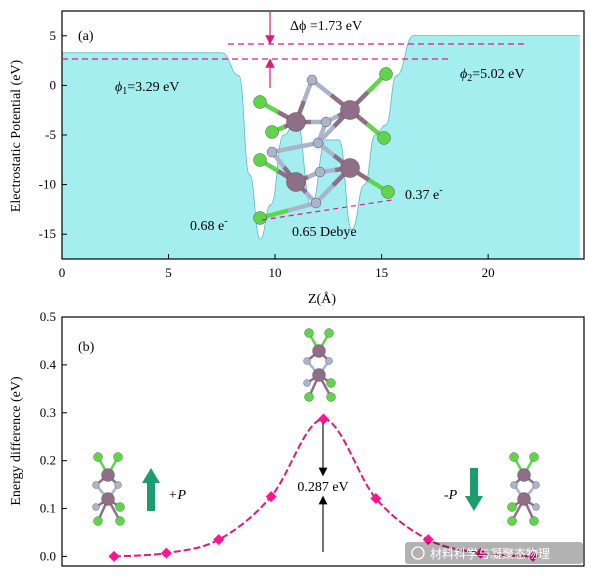 The width and height of the screenshot is (591, 583). What do you see at coordinates (62, 272) in the screenshot?
I see `x-tick-label: 0` at bounding box center [62, 272].